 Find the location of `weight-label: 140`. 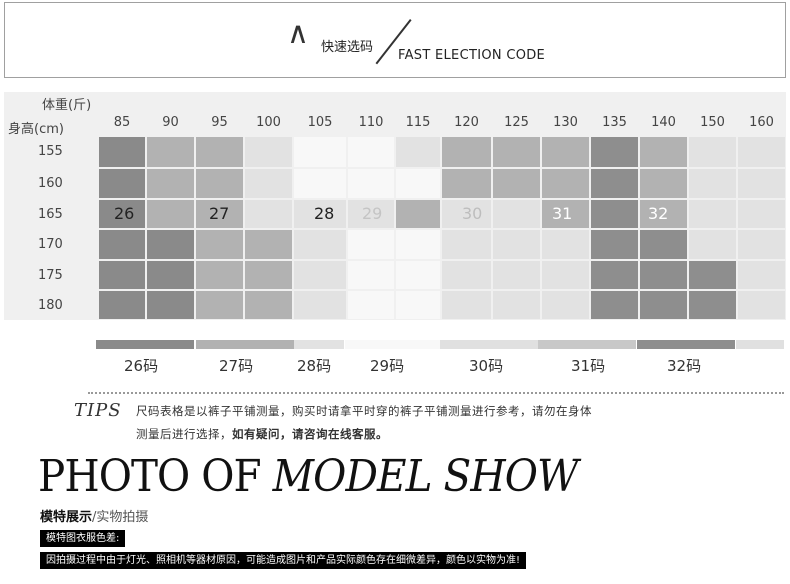

weight-label: 140 is located at coordinates (663, 122).